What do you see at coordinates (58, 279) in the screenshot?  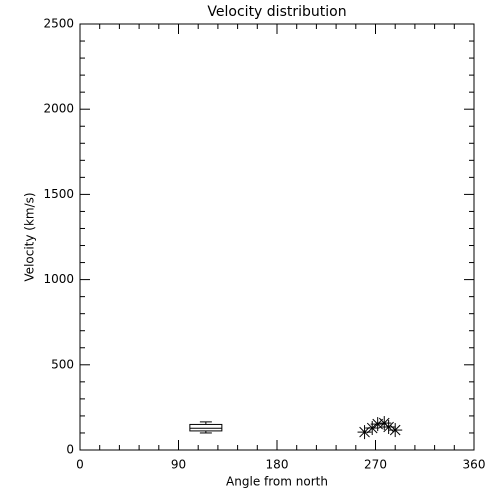 I see `y-tick-label: 1000` at bounding box center [58, 279].